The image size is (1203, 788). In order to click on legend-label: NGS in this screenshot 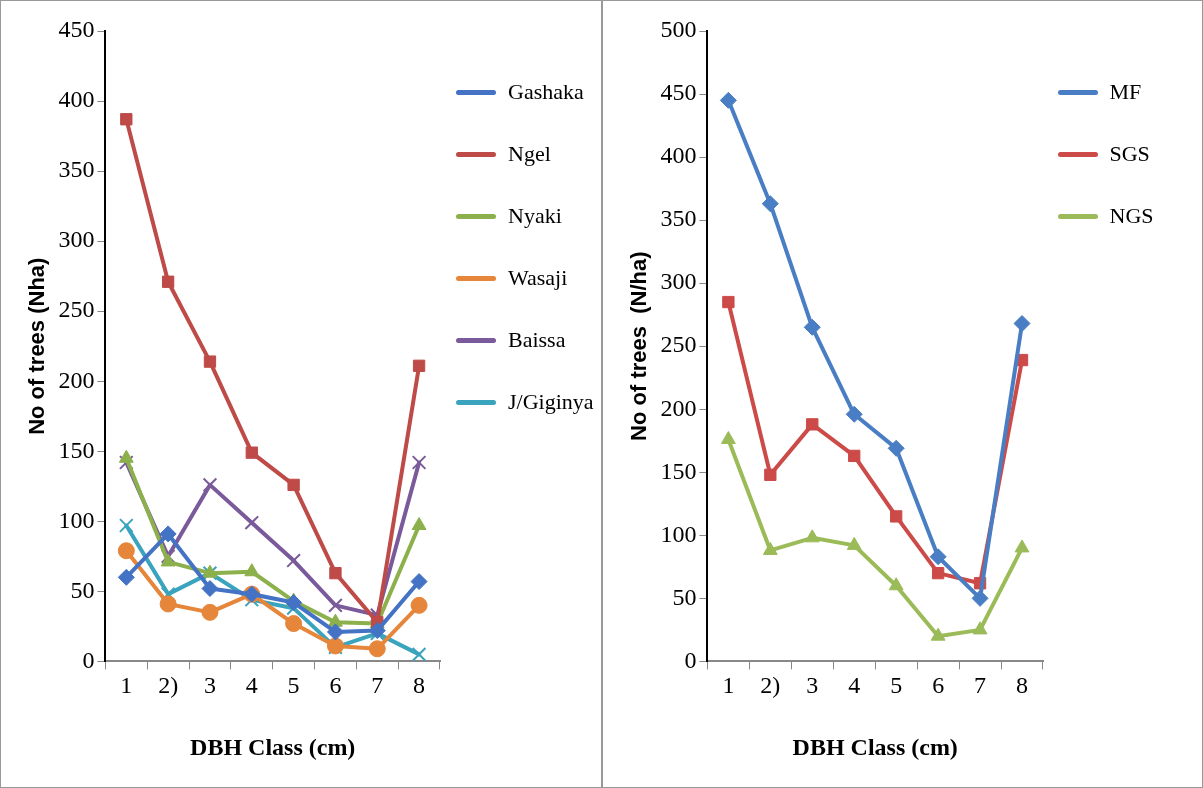, I will do `click(1131, 216)`.